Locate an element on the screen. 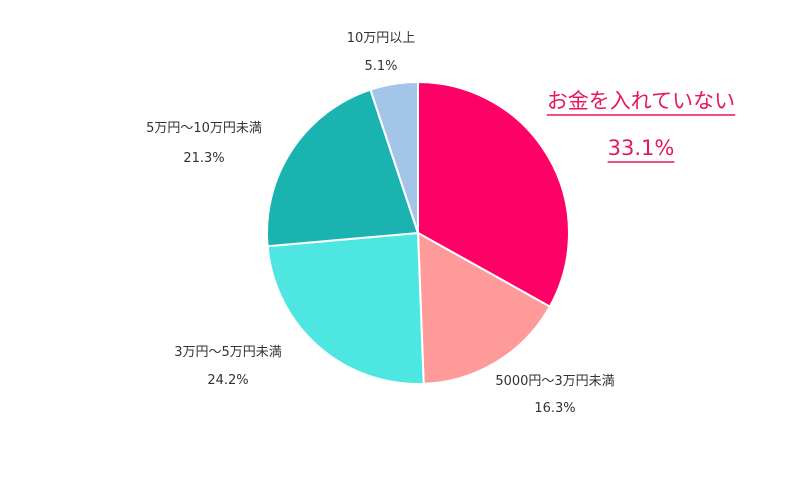  slice-value-1: 33.1% is located at coordinates (641, 148).